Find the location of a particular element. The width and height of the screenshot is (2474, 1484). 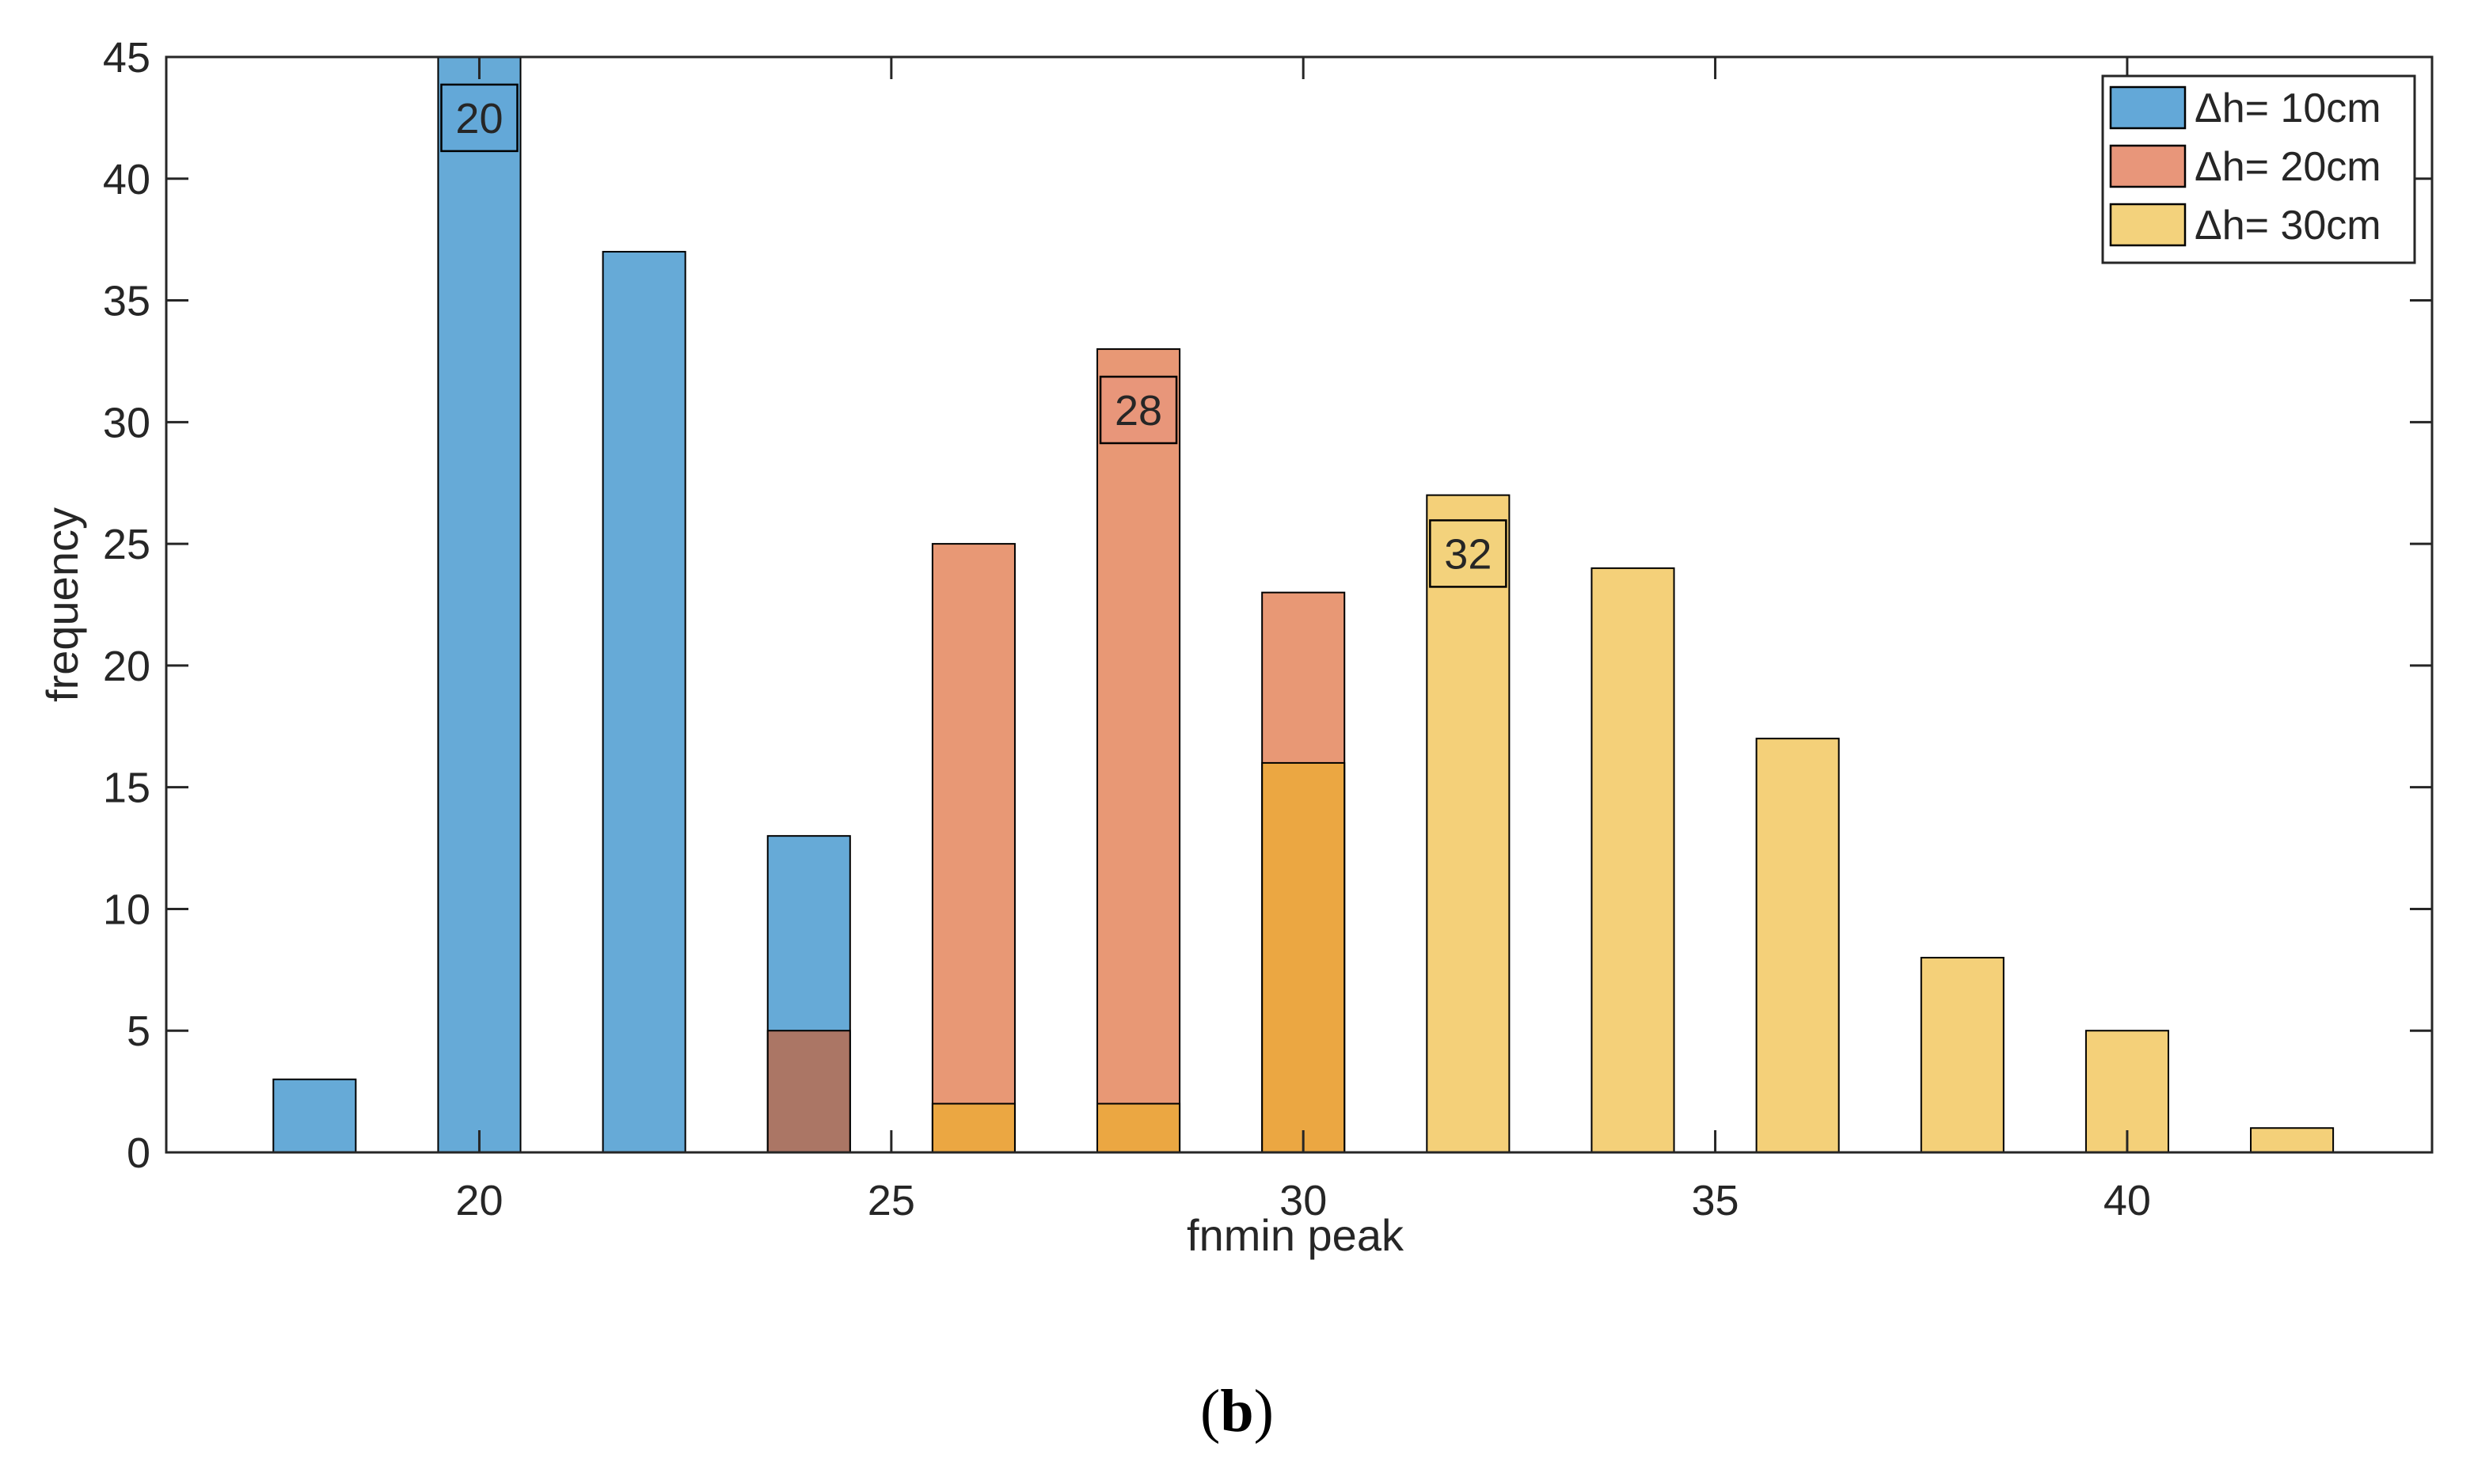

y-tick-label: 15 is located at coordinates (127, 788).